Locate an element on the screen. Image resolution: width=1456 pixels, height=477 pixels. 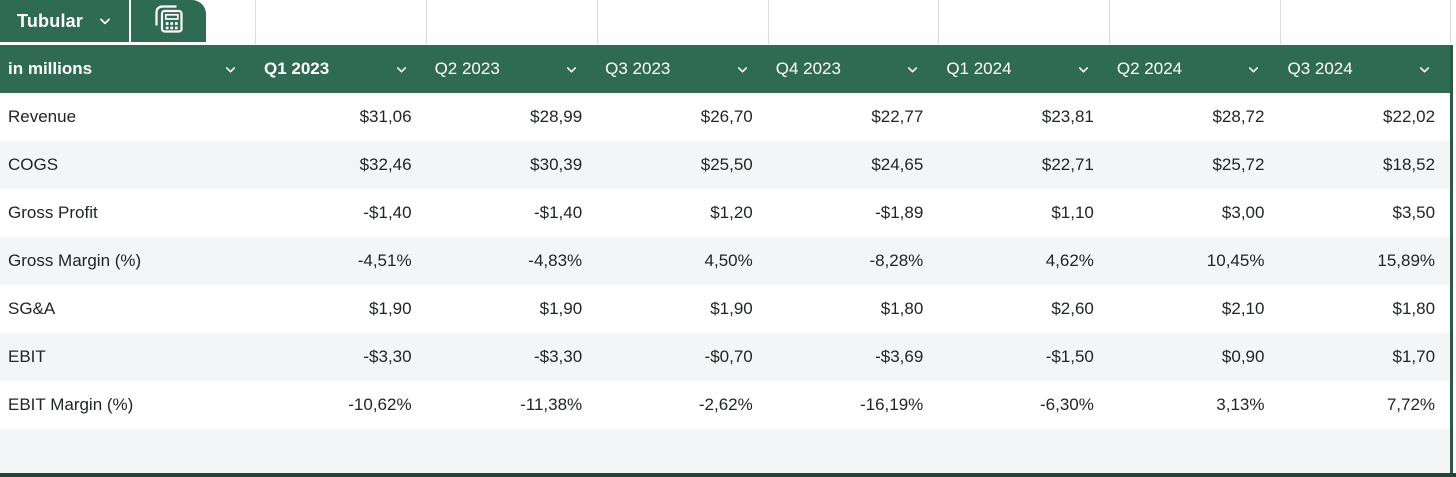
header-cell-quarter-label: Q1 2023 is located at coordinates (297, 68).